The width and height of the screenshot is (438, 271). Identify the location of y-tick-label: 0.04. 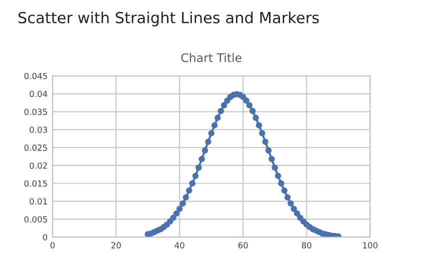
(39, 94).